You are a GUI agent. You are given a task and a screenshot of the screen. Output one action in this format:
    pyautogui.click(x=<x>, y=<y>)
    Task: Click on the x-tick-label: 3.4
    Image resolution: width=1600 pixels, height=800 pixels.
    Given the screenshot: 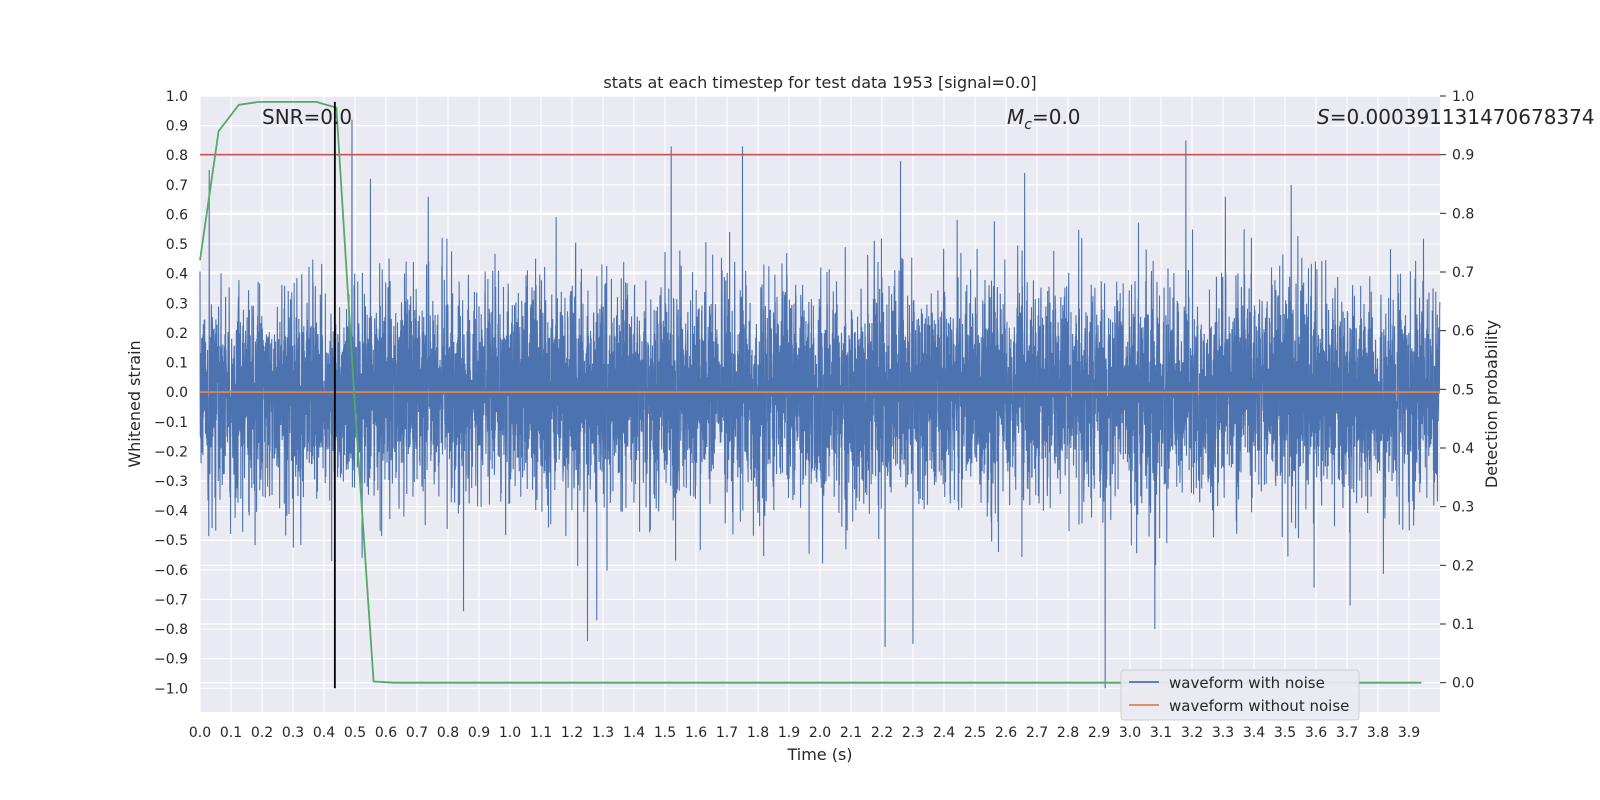 What is the action you would take?
    pyautogui.click(x=1254, y=733)
    